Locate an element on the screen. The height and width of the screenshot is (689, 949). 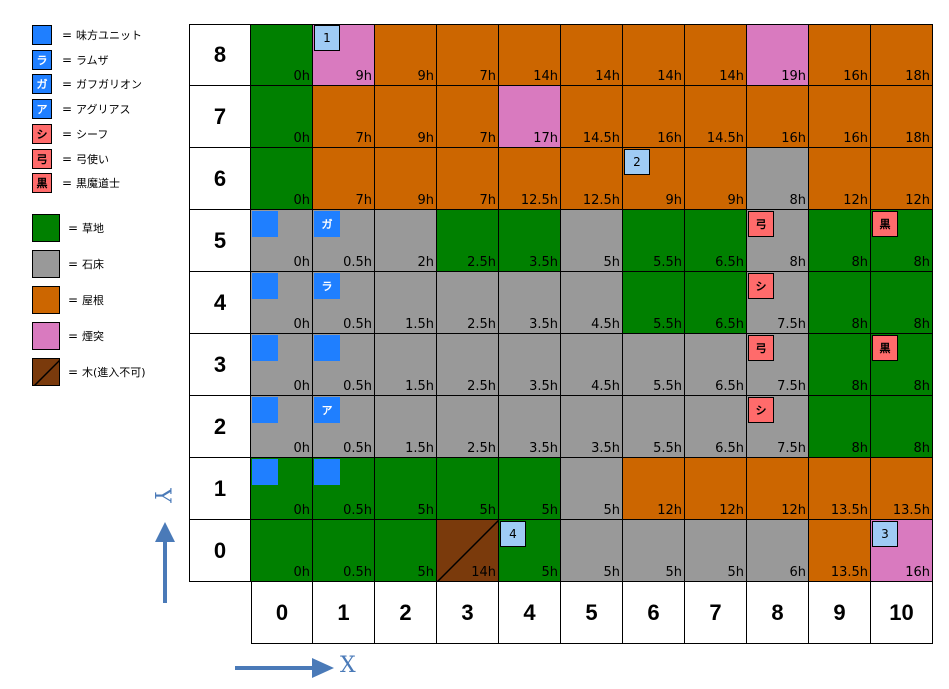
tile-grass: 3.5h is located at coordinates (530, 241).